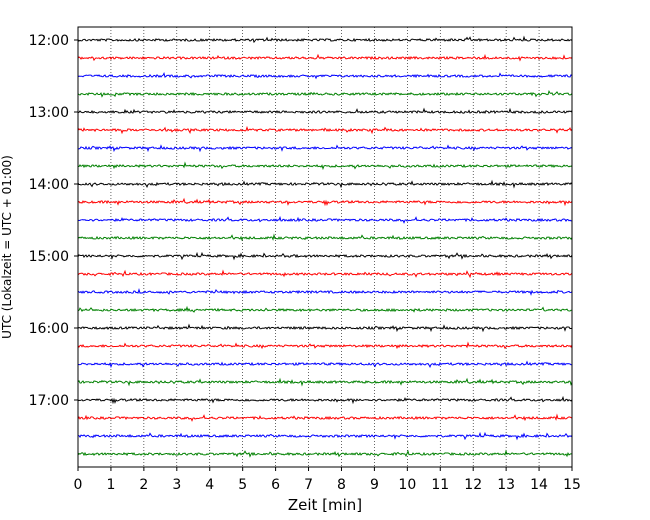 This screenshot has width=650, height=520. What do you see at coordinates (110, 485) in the screenshot?
I see `x-tick-label: 1` at bounding box center [110, 485].